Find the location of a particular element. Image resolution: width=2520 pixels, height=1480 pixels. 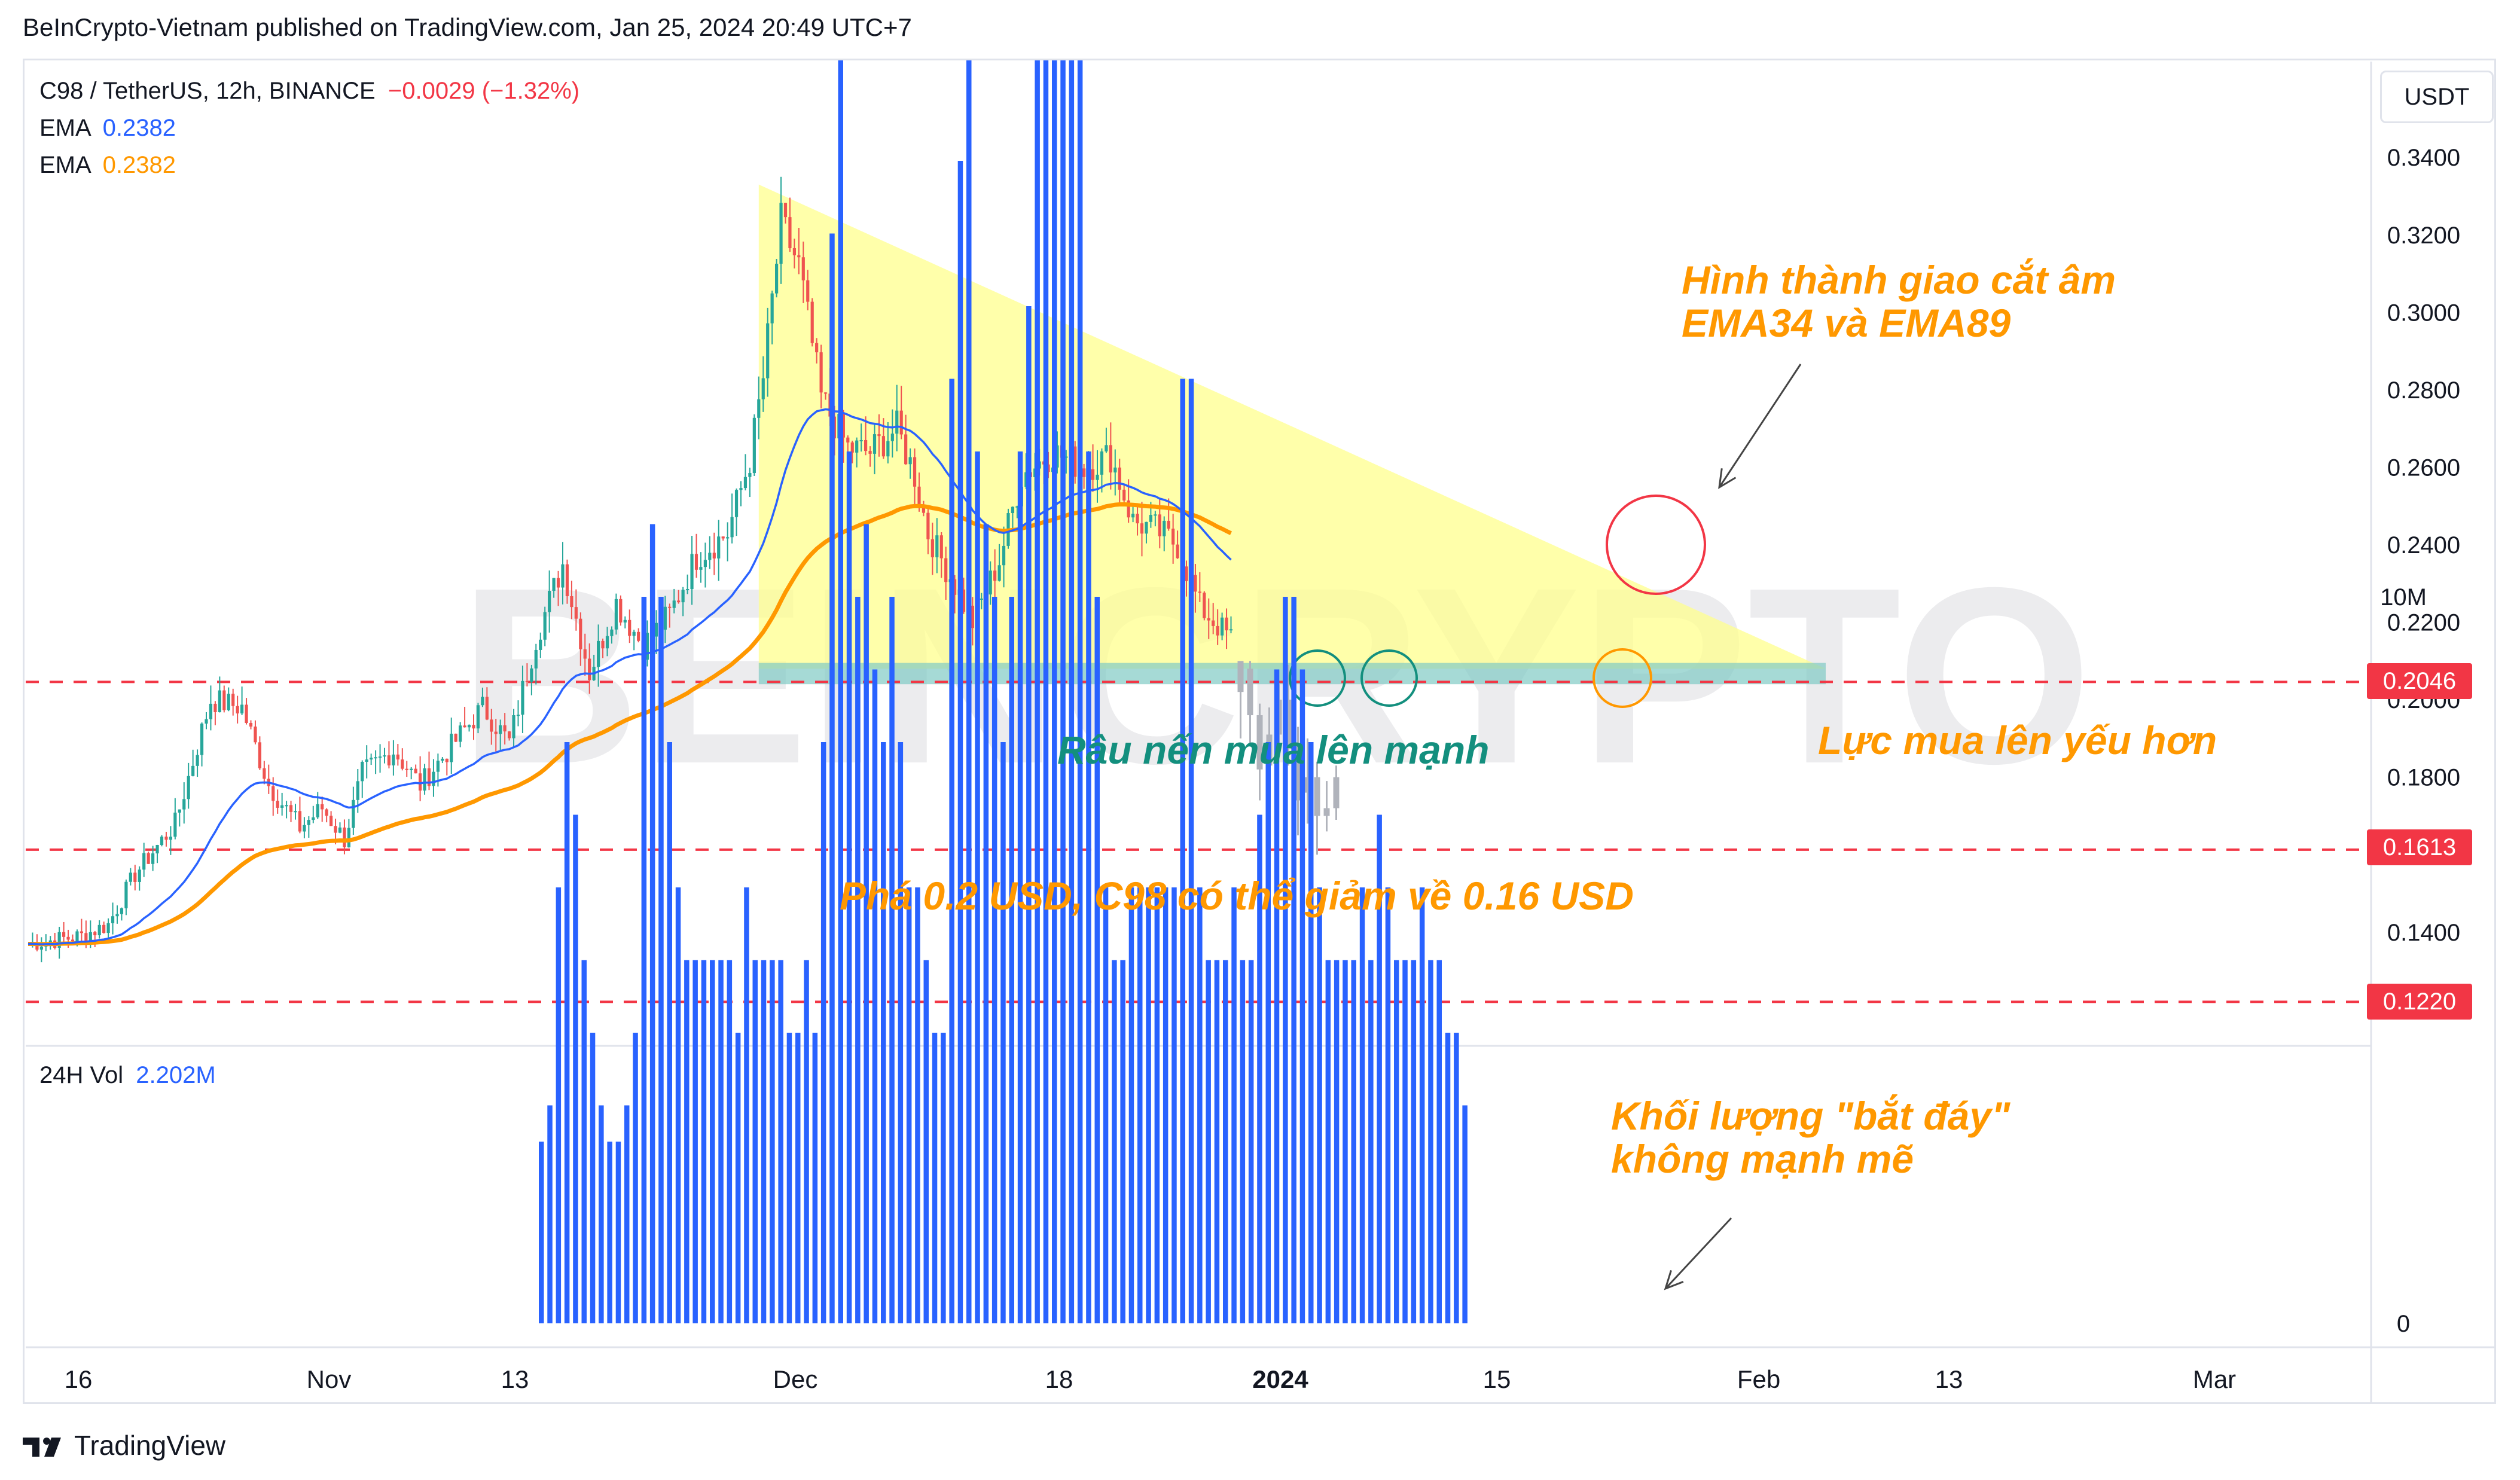

annotation-volume-line1: Khối lượng "bắt đáy" is located at coordinates (1811, 1116).